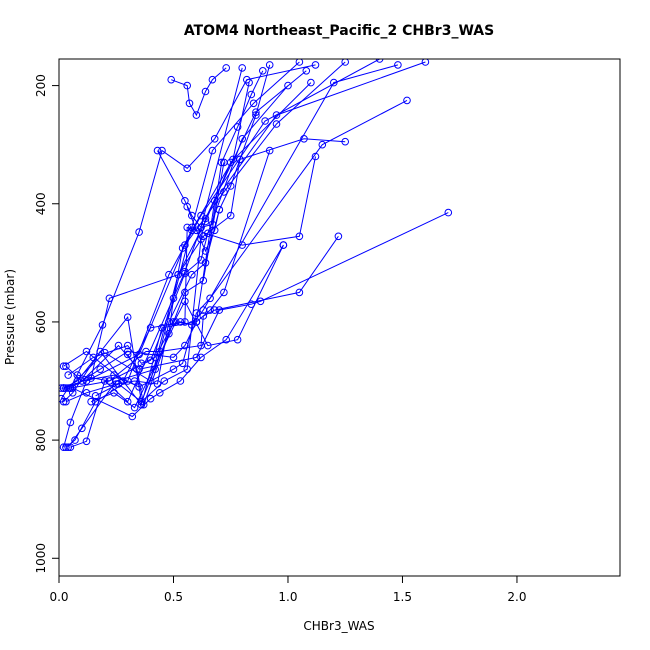 This screenshot has width=650, height=650. I want to click on y-axis-label: Pressure (mbar), so click(10, 317).